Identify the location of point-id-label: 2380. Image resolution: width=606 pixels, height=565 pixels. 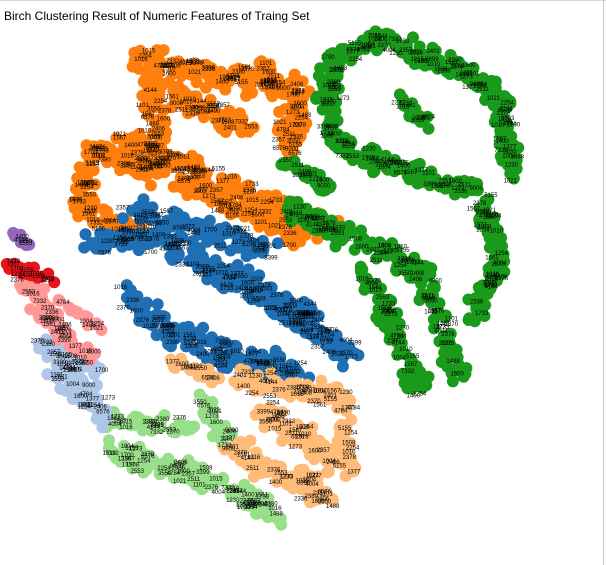
(376, 163).